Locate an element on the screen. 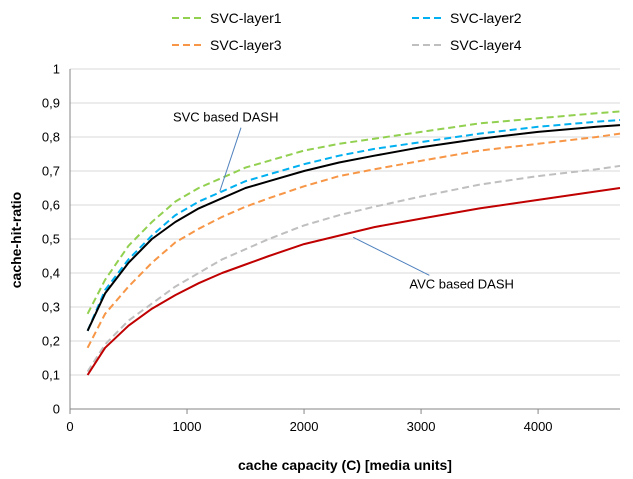 The width and height of the screenshot is (633, 479). x-tick-label: 2000 is located at coordinates (304, 426).